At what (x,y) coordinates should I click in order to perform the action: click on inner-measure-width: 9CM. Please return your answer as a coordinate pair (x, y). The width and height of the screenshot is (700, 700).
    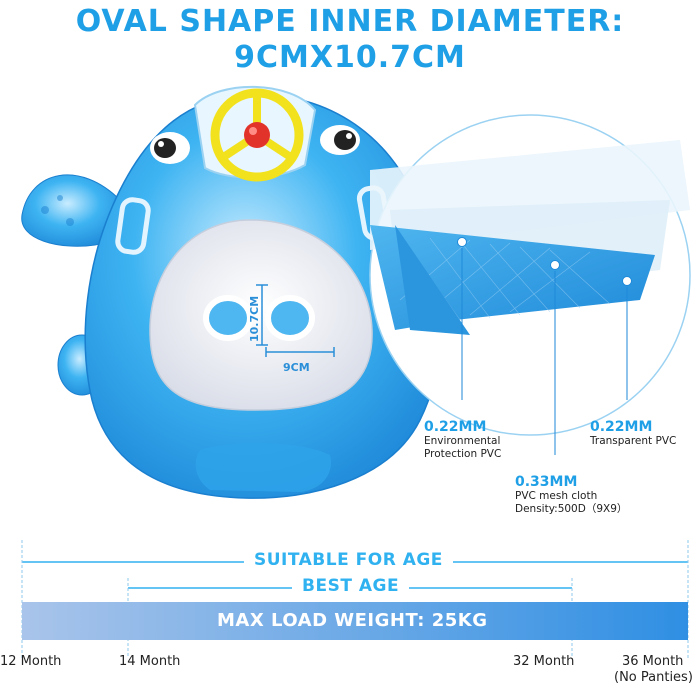
    Looking at the image, I should click on (296, 367).